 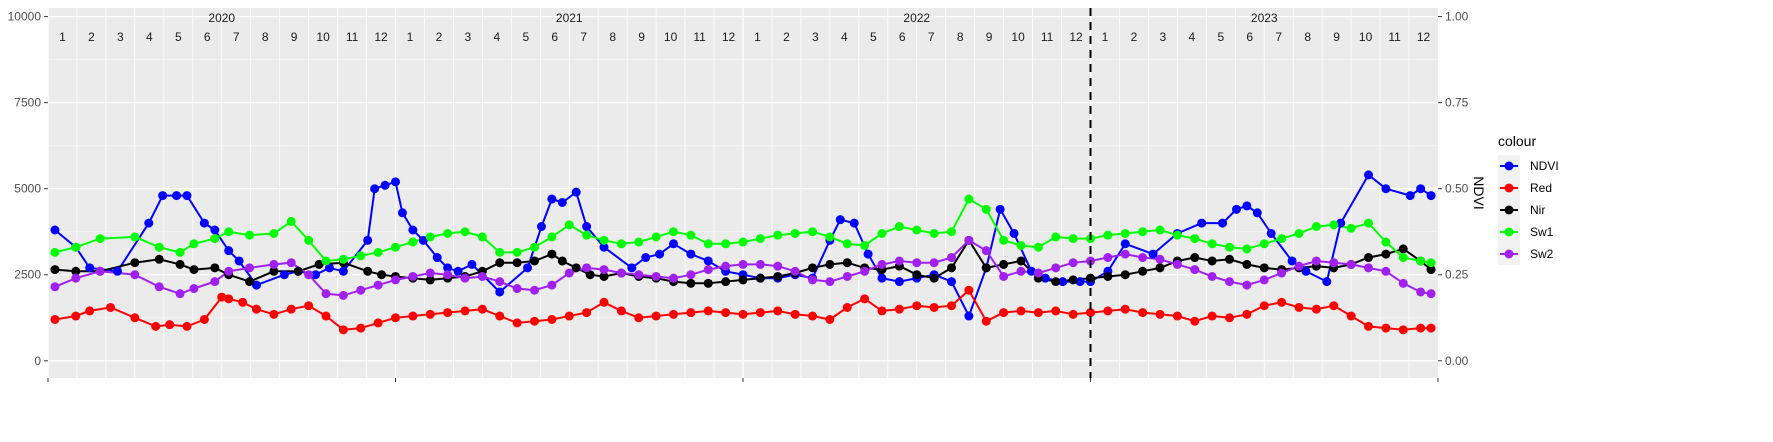 I want to click on year-label: 2020, so click(x=221, y=18).